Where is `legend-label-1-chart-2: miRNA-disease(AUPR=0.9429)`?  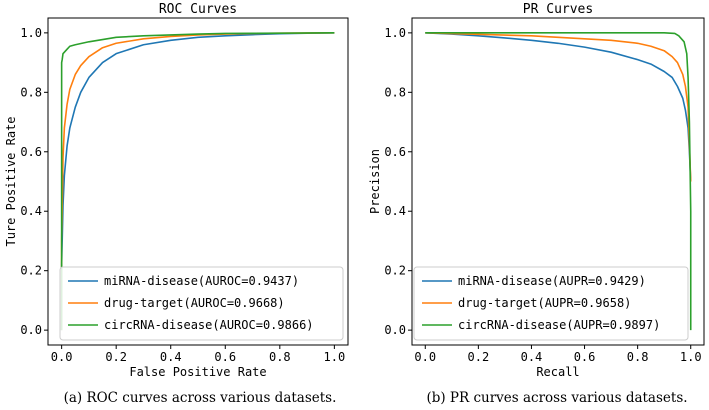 legend-label-1-chart-2: miRNA-disease(AUPR=0.9429) is located at coordinates (552, 281).